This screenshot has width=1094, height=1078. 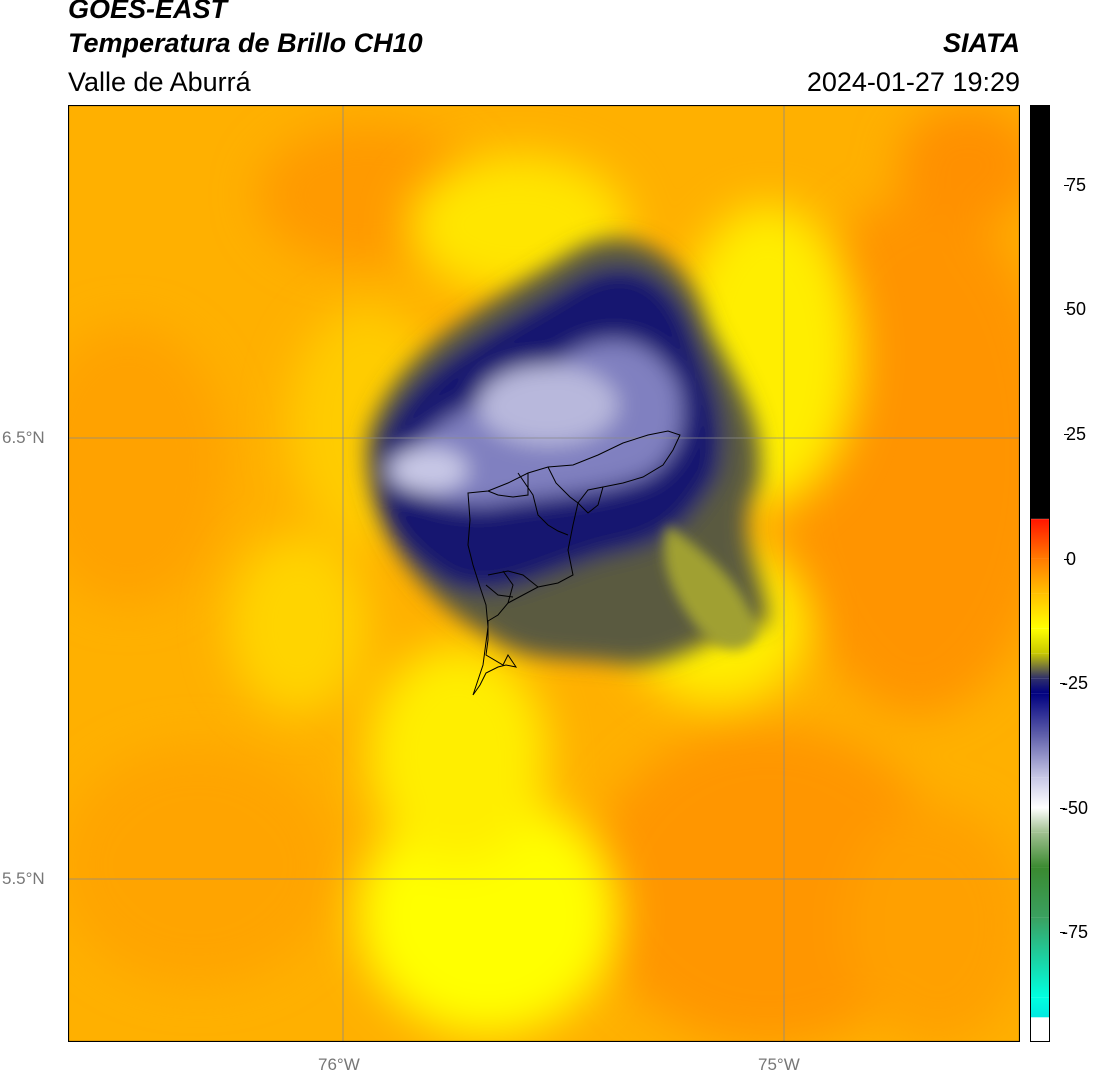 I want to click on colorbar-tick-label: 50, so click(x=1075, y=309).